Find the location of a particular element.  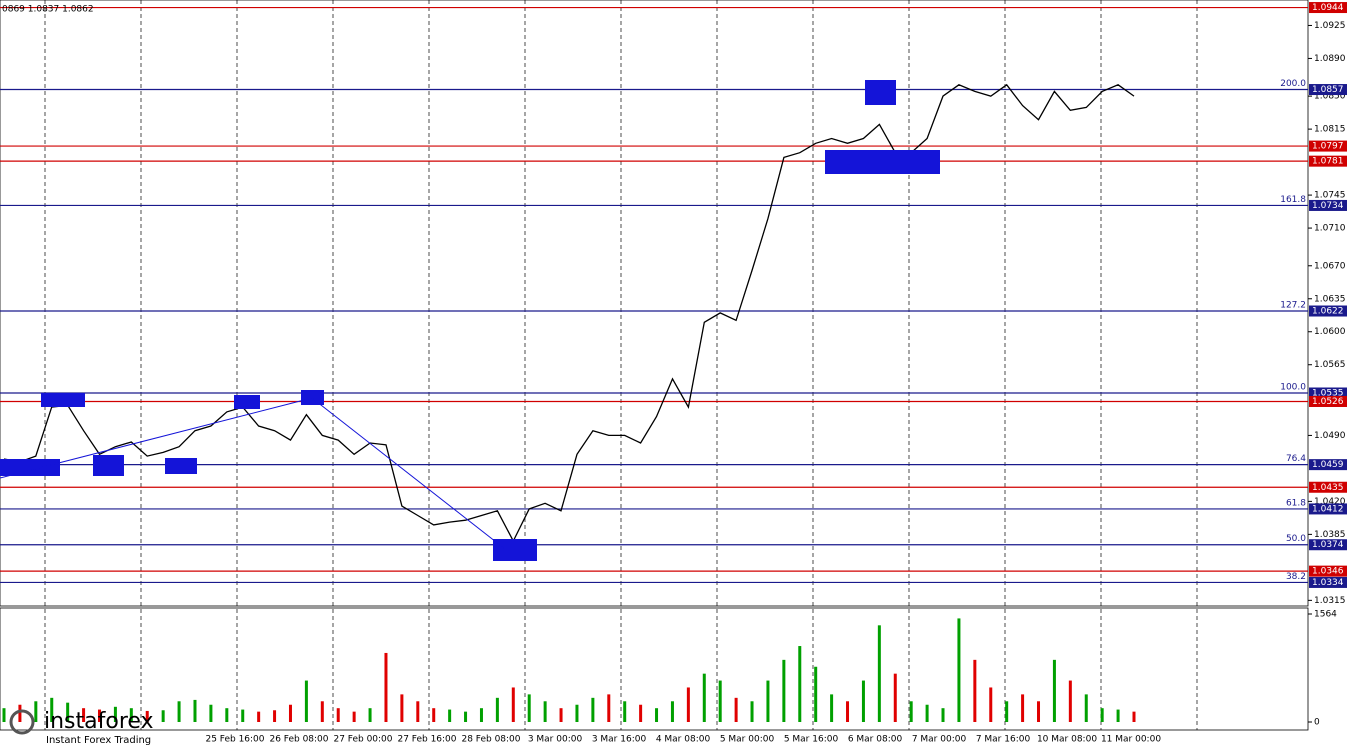

watermark-slogan: Instant Forex Trading is located at coordinates (98, 740).